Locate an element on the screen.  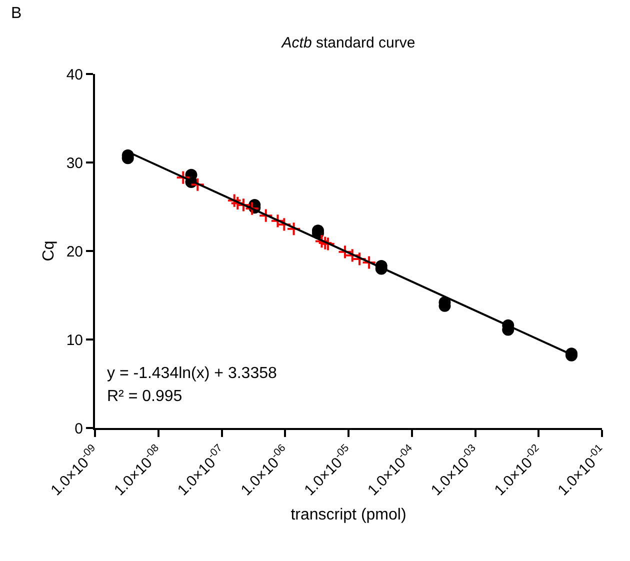
y-tick-label: 0 is located at coordinates (78, 429).